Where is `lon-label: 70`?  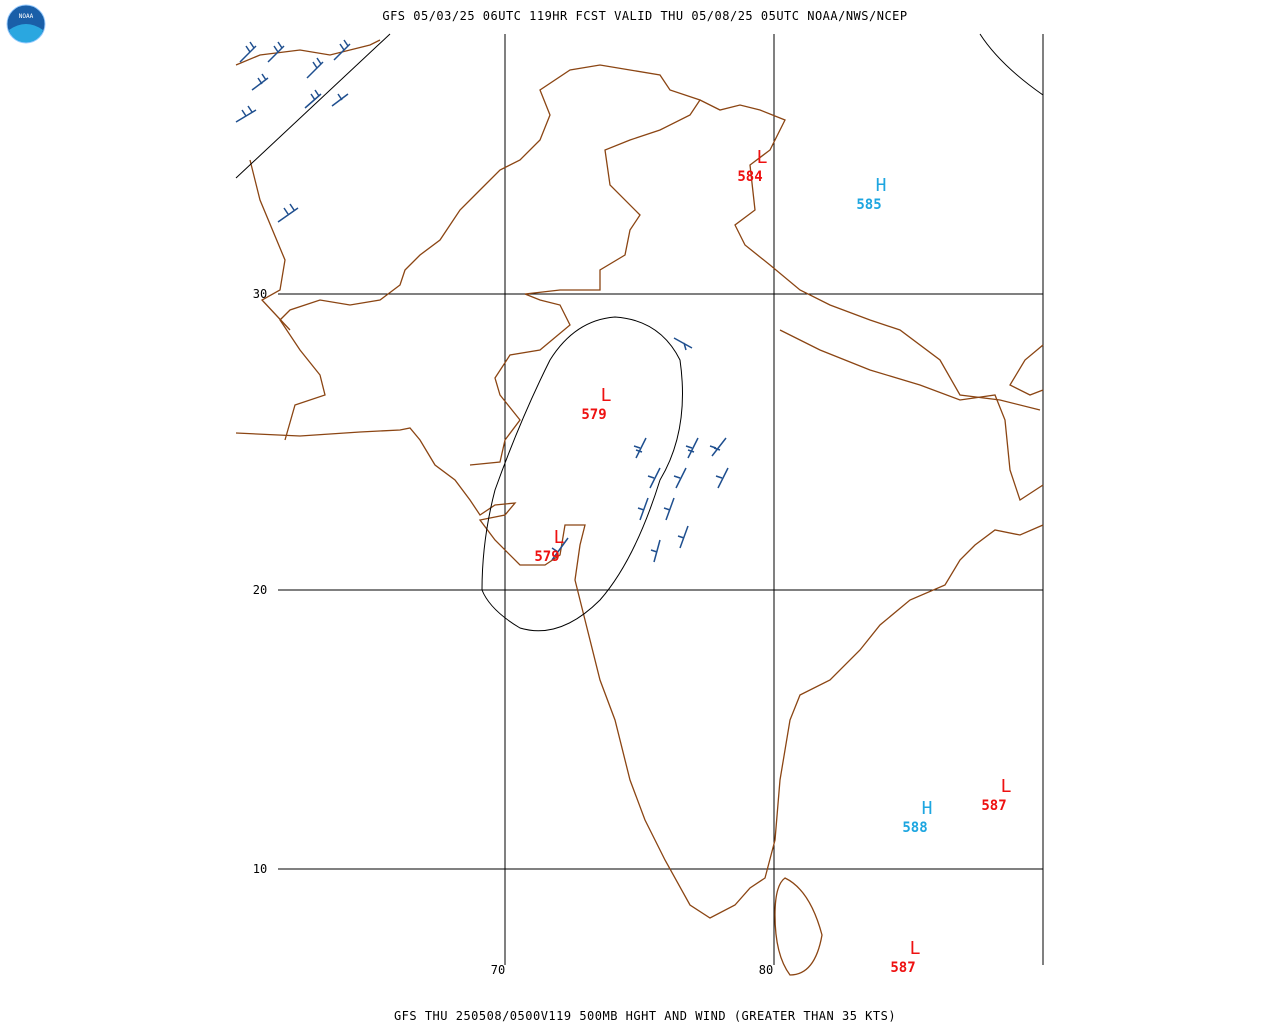
lon-label: 70 is located at coordinates (498, 970).